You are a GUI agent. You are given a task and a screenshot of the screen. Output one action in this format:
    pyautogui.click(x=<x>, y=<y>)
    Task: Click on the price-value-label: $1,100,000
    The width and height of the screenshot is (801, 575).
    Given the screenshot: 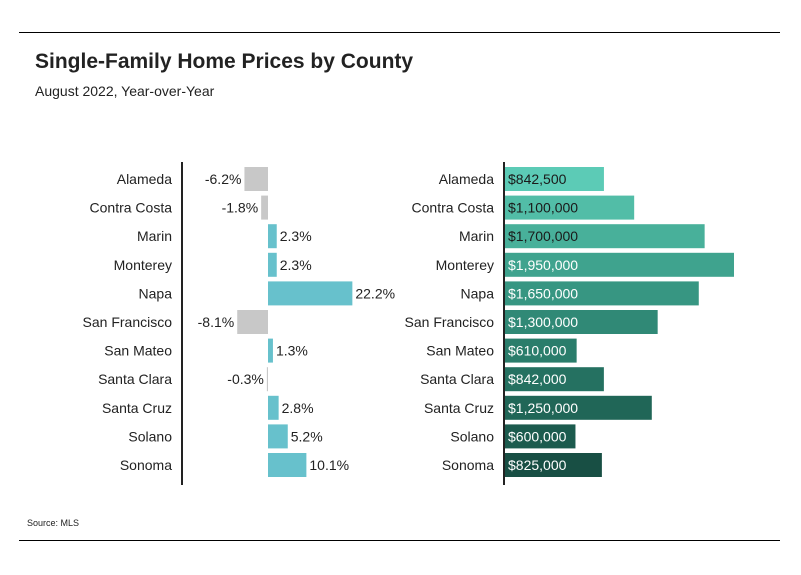 What is the action you would take?
    pyautogui.click(x=543, y=208)
    